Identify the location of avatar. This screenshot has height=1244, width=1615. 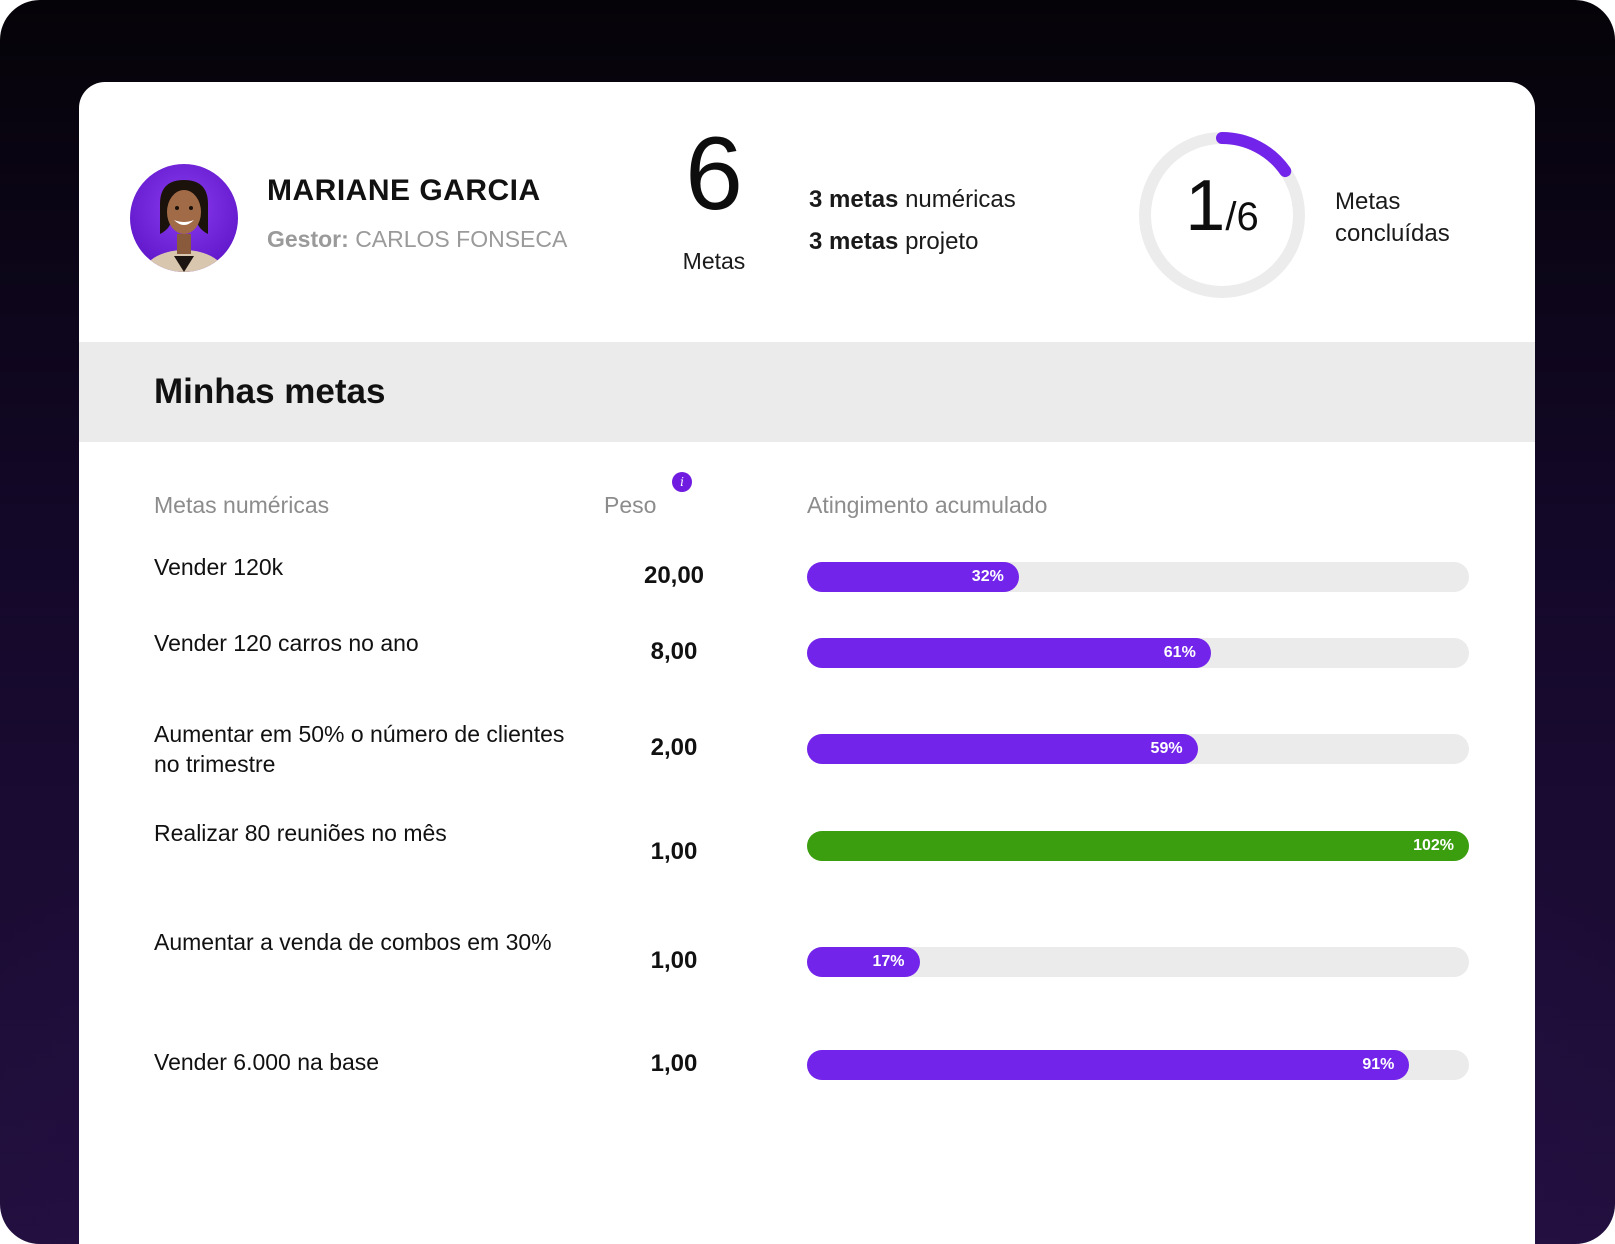
(184, 218).